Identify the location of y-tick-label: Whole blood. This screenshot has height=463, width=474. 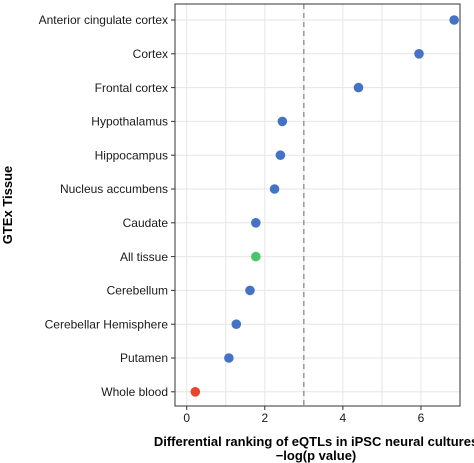
(134, 392).